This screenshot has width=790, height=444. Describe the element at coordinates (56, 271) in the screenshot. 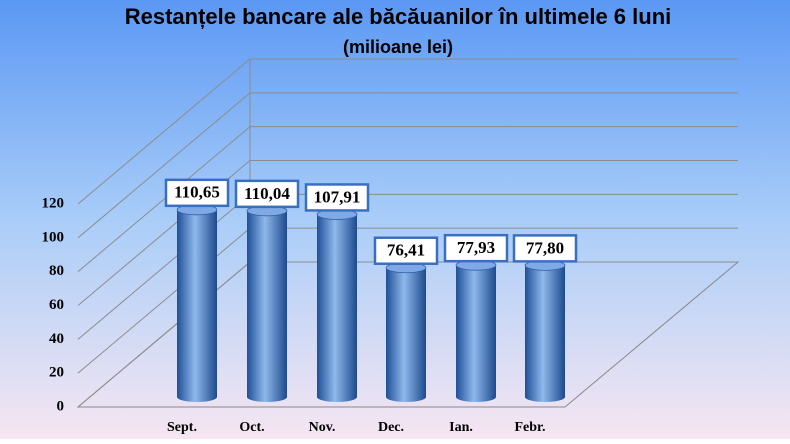

I see `y-tick-label: 80` at that location.